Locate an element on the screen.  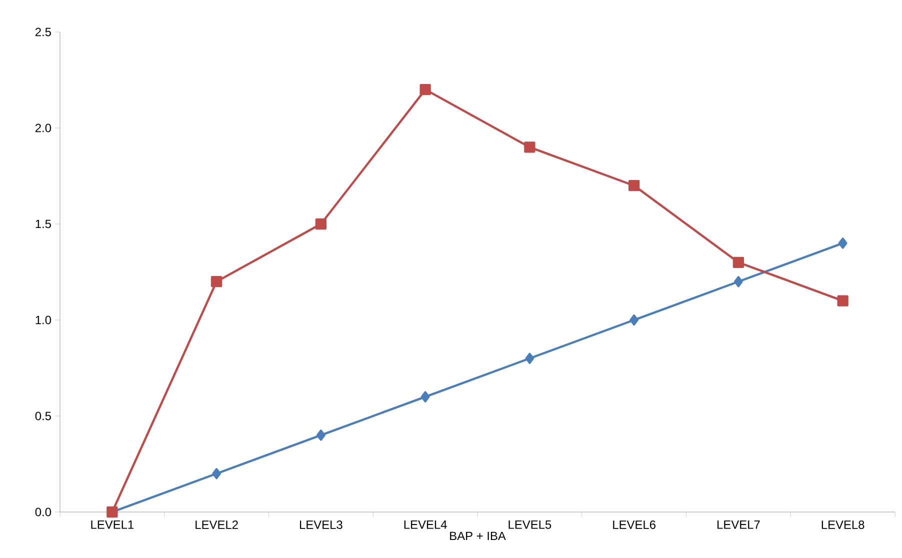
x-tick-label: LEVEL4 is located at coordinates (425, 524).